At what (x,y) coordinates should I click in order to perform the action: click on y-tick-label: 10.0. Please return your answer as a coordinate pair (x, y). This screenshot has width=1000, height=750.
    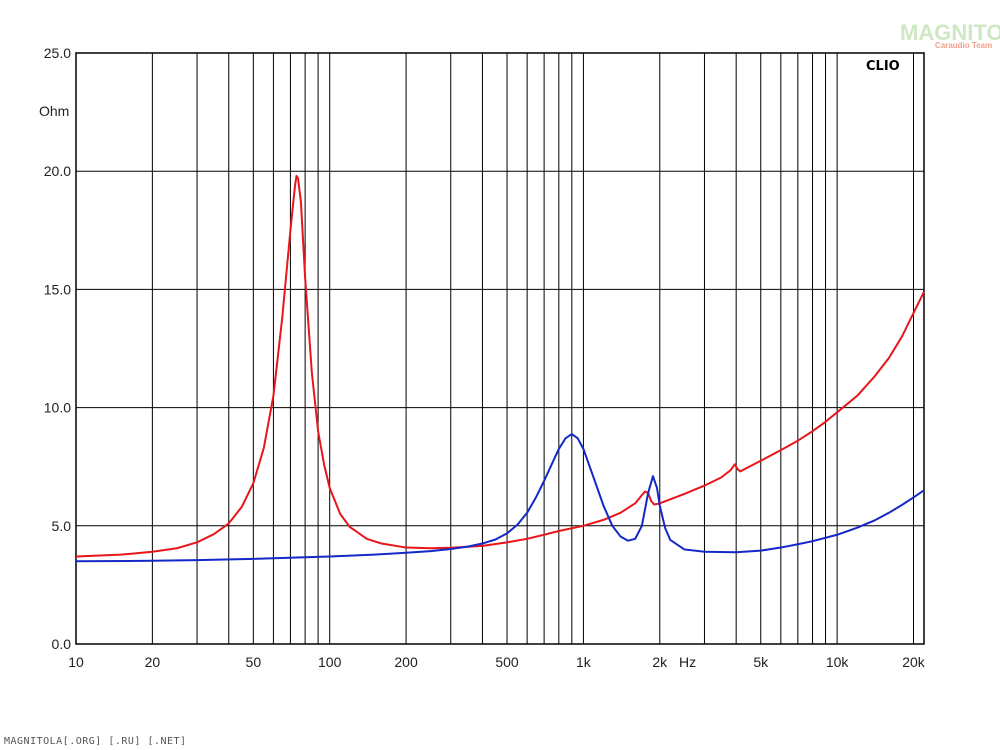
    Looking at the image, I should click on (57, 408).